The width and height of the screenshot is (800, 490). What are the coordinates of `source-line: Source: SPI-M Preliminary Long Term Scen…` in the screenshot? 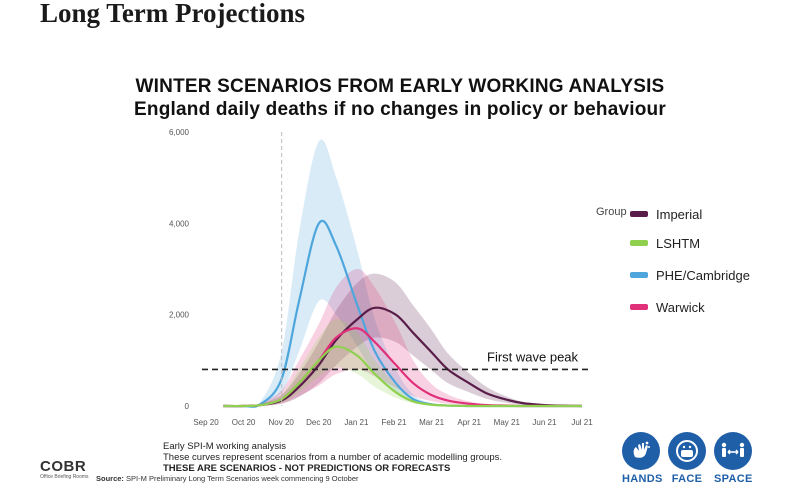 It's located at (227, 478).